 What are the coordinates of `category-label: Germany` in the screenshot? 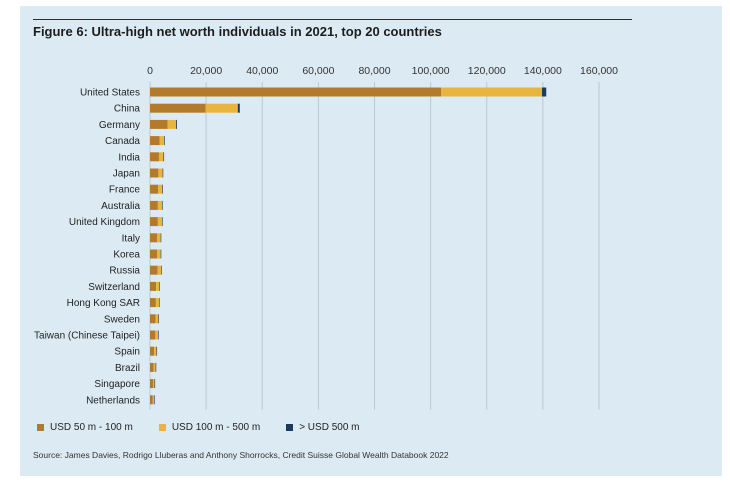 It's located at (119, 125).